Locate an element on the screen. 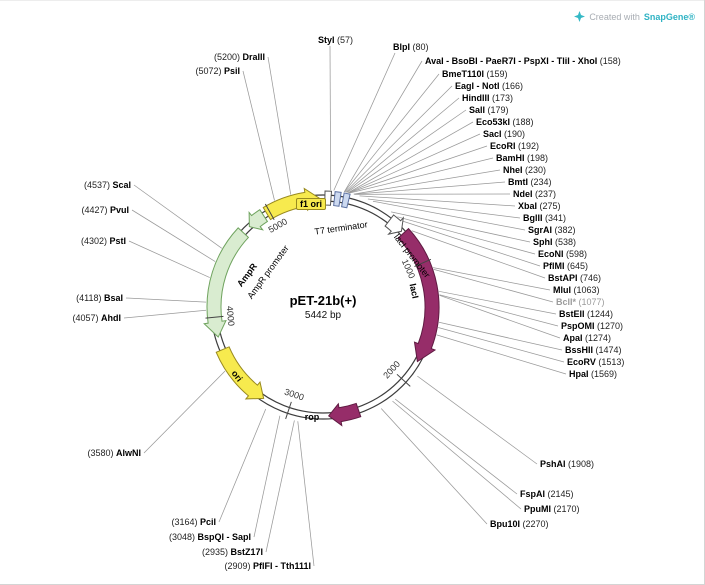 The height and width of the screenshot is (585, 705). feature-rop is located at coordinates (344, 414).